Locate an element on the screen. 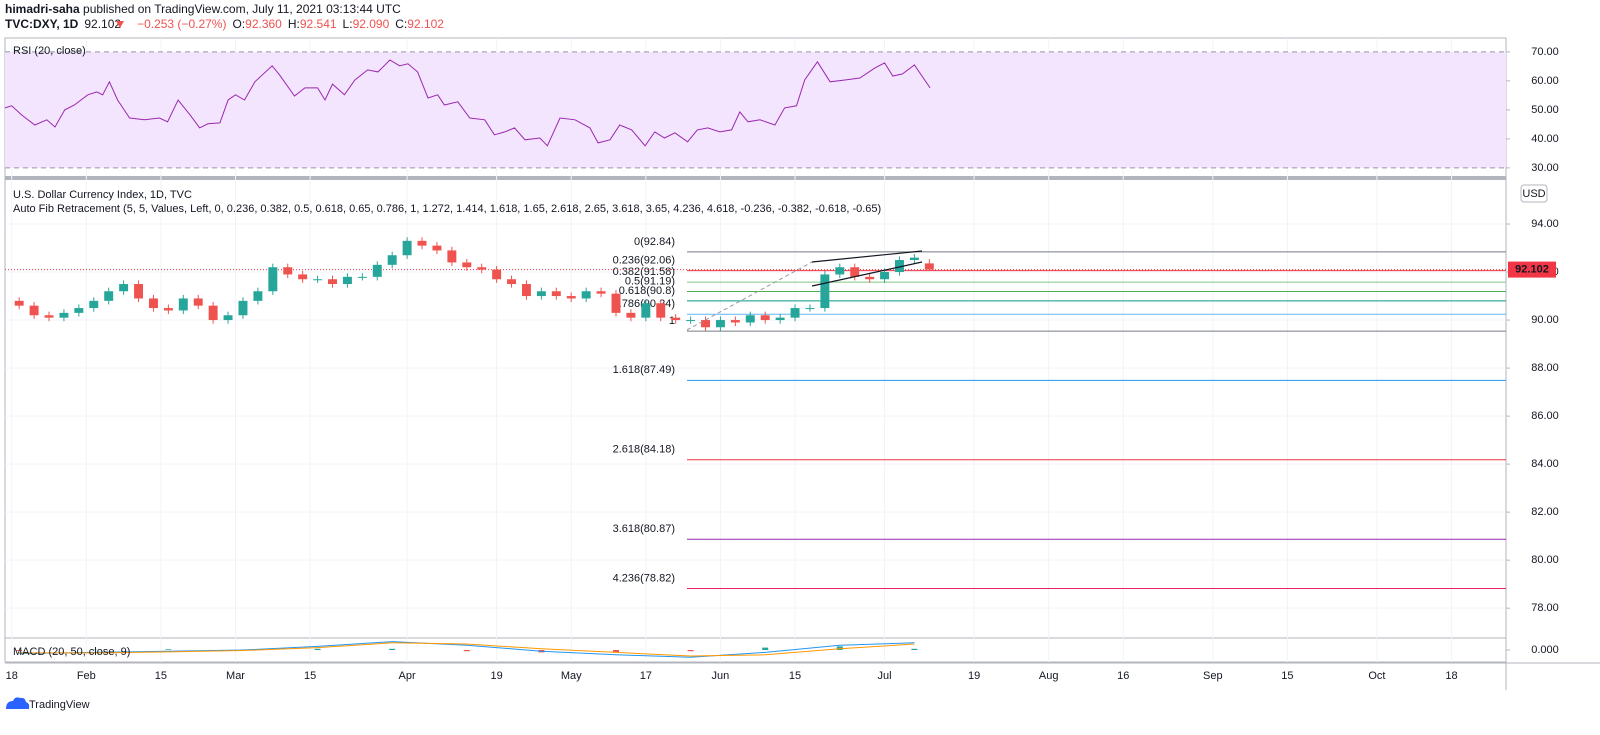 The width and height of the screenshot is (1600, 735). x-tick-label: 17 is located at coordinates (646, 676).